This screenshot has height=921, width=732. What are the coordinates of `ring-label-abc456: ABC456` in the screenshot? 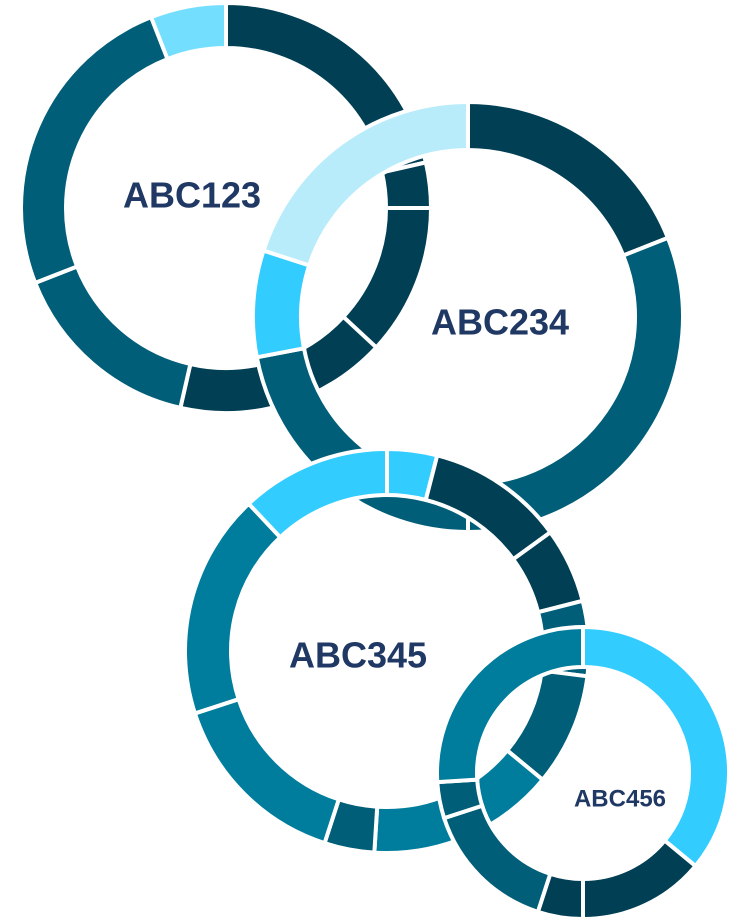 It's located at (620, 798).